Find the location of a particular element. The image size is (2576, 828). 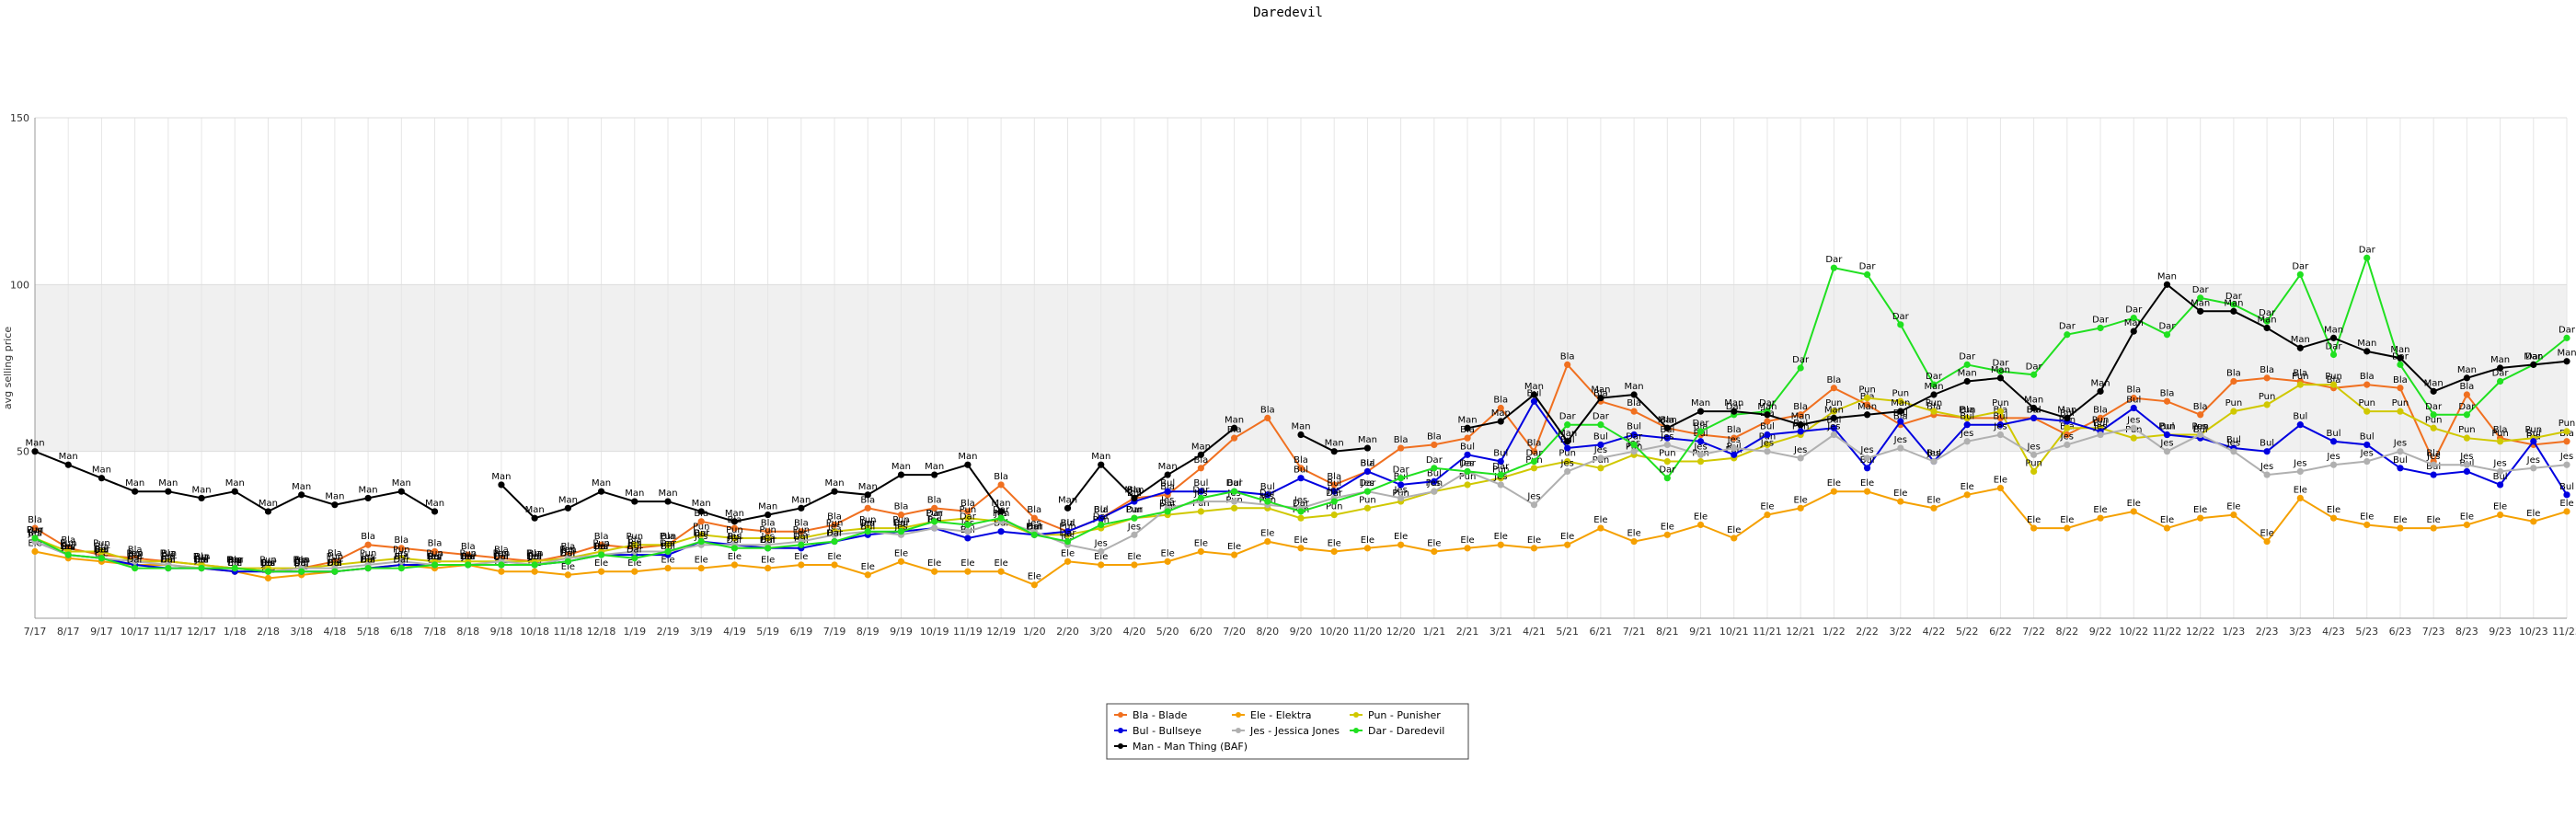

x-tick-label: 6/22 is located at coordinates (2001, 632).